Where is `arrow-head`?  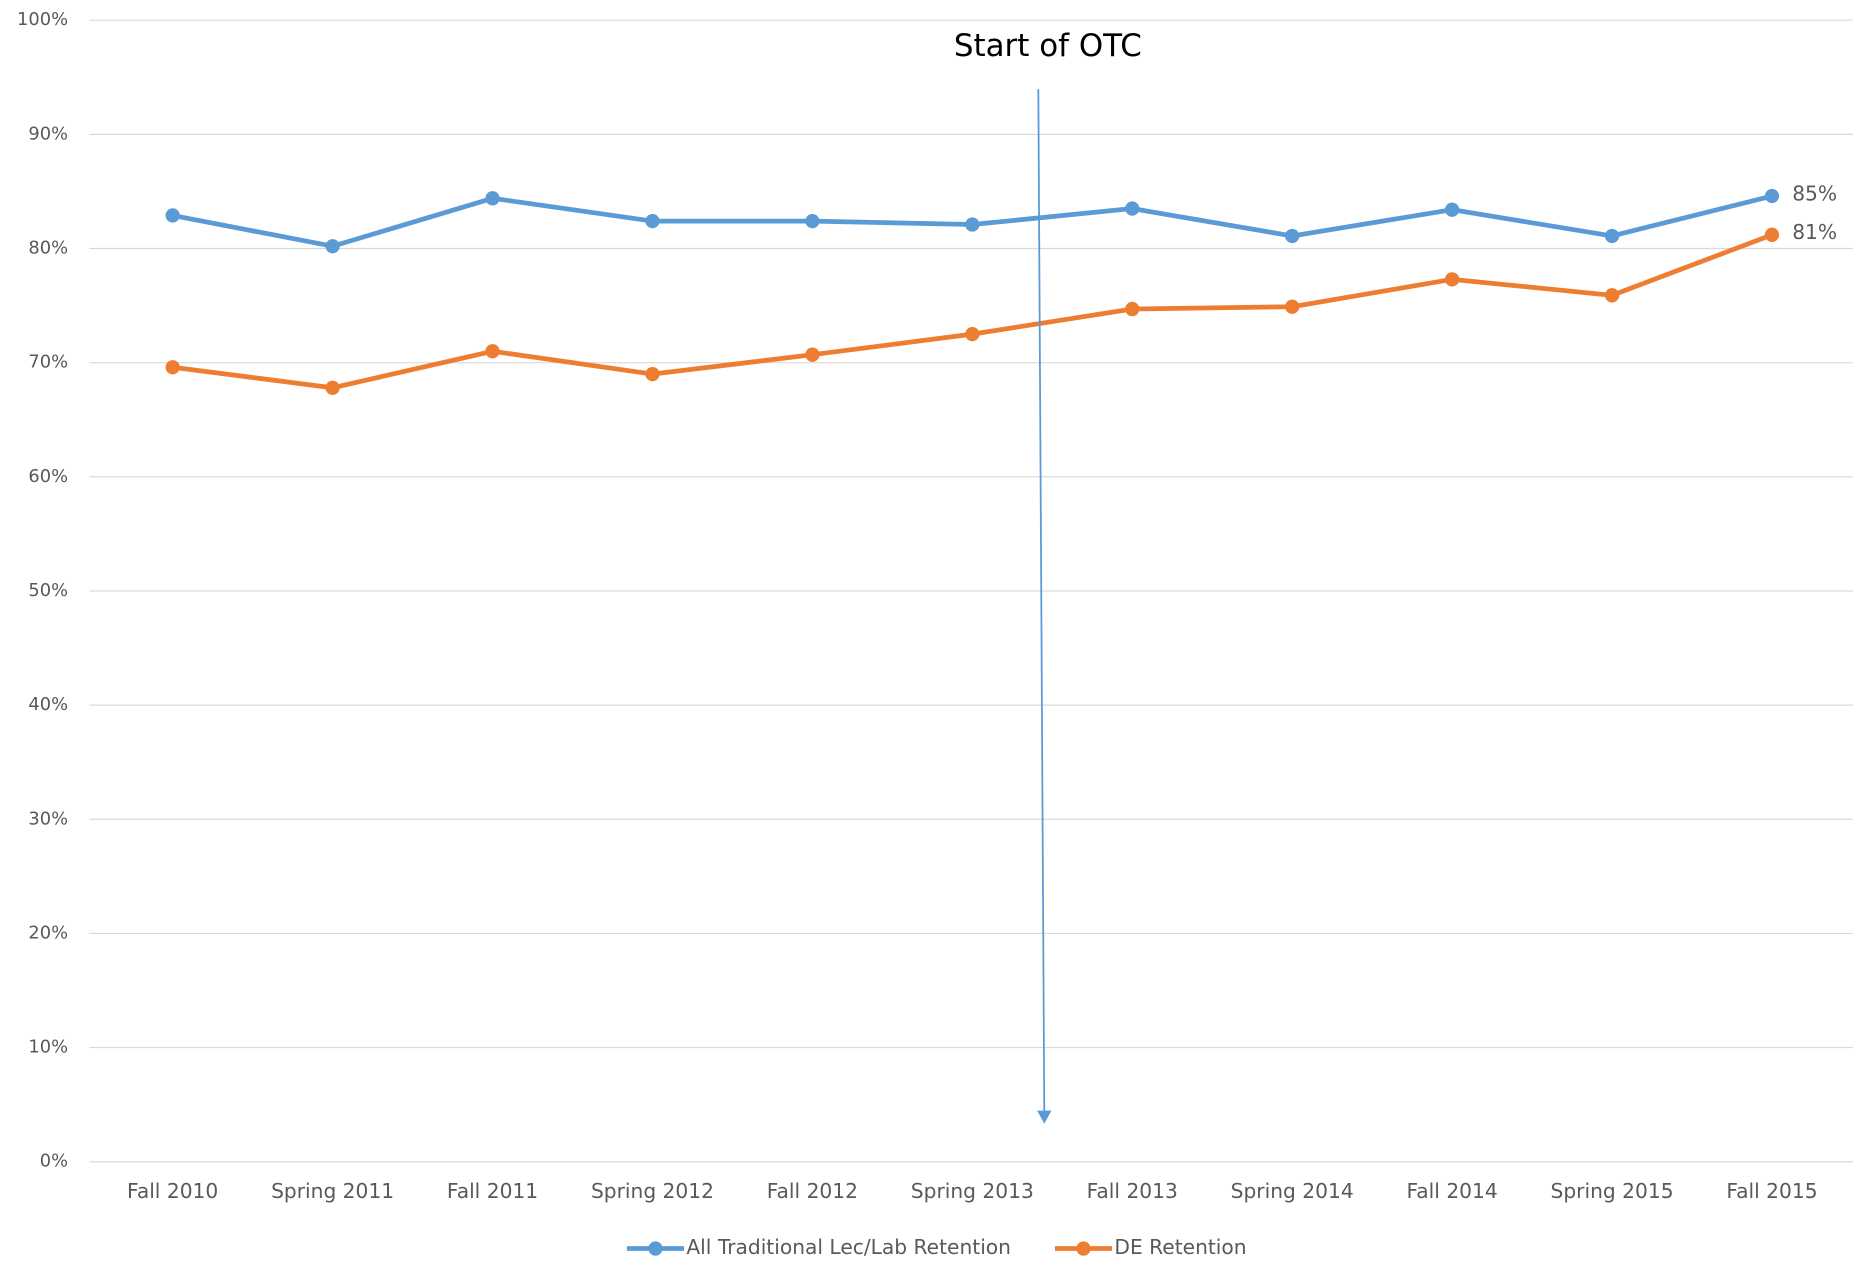 arrow-head is located at coordinates (1044, 1117).